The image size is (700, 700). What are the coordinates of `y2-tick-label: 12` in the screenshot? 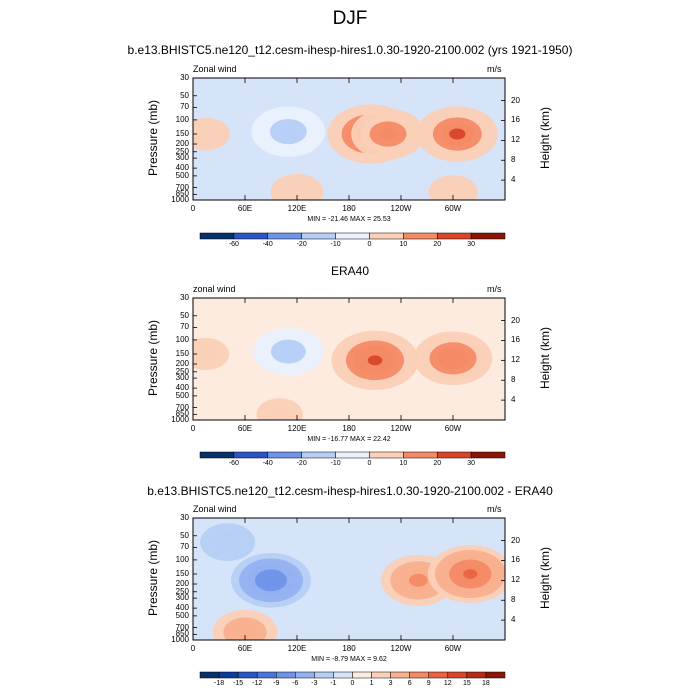 It's located at (515, 580).